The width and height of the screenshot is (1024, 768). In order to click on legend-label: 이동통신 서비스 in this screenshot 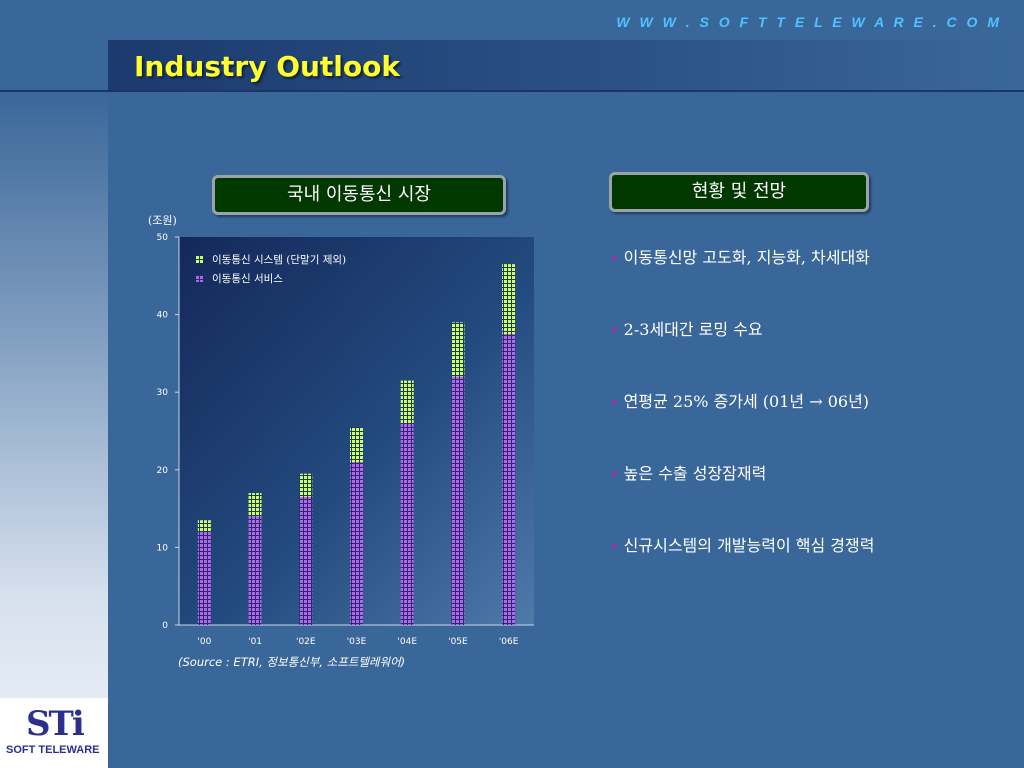, I will do `click(247, 279)`.